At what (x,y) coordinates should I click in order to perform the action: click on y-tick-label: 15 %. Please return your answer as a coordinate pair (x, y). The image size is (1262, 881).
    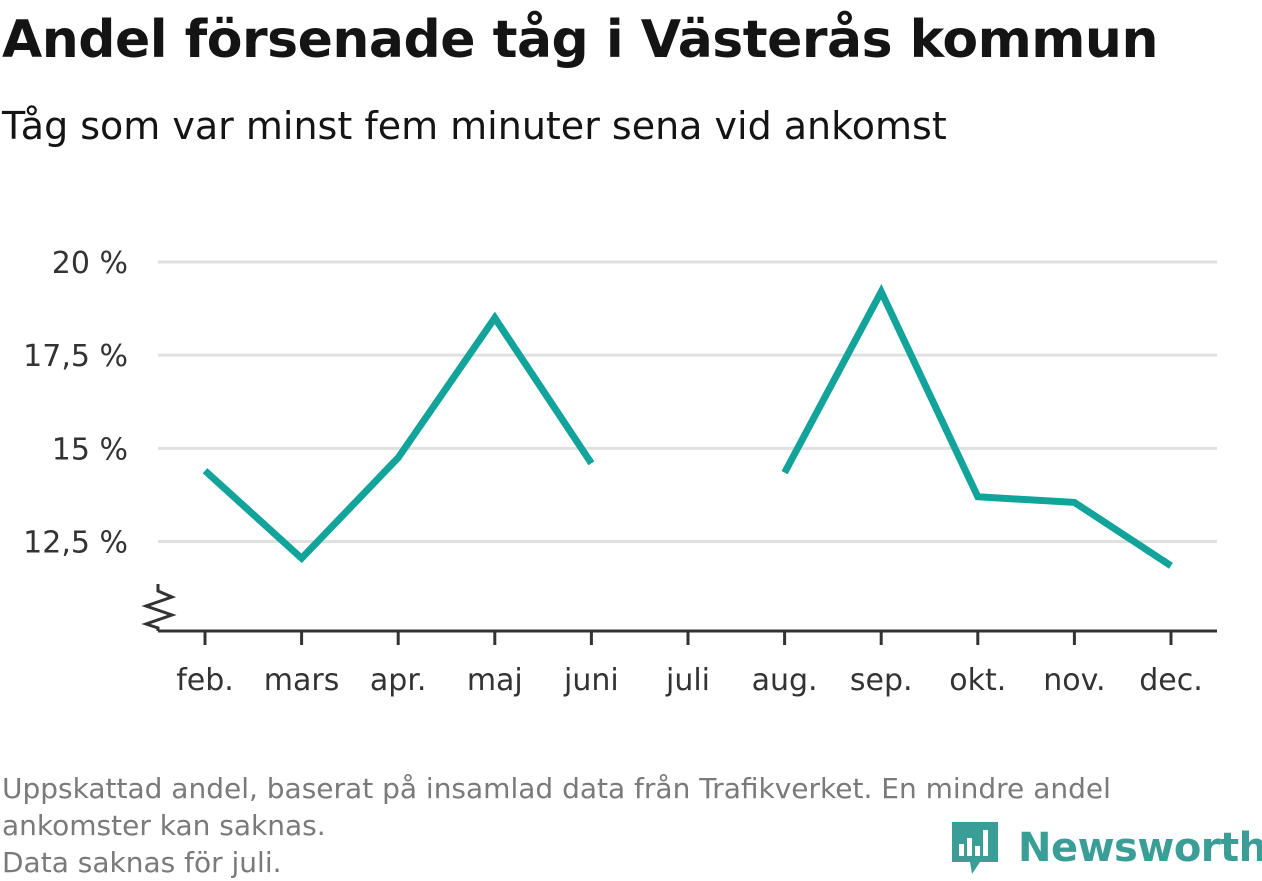
    Looking at the image, I should click on (90, 449).